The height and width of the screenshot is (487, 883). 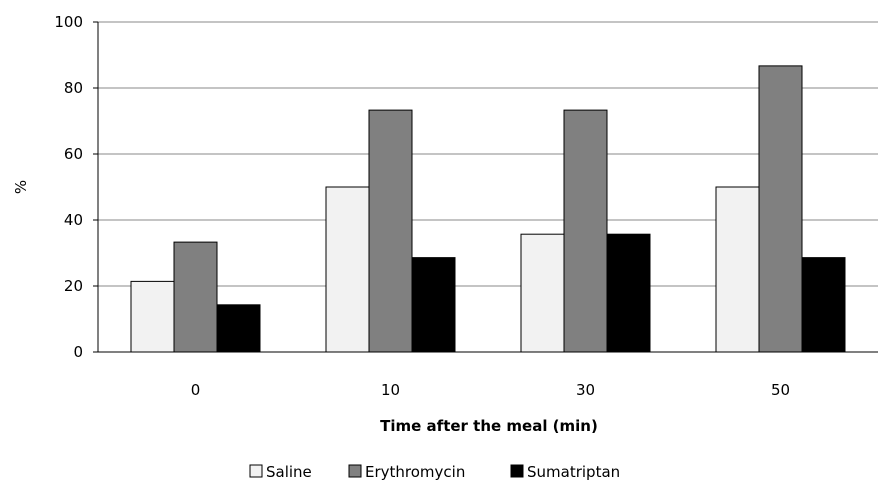 What do you see at coordinates (76, 187) in the screenshot?
I see `y-axis-ticks: 0 20 40 60 80 100` at bounding box center [76, 187].